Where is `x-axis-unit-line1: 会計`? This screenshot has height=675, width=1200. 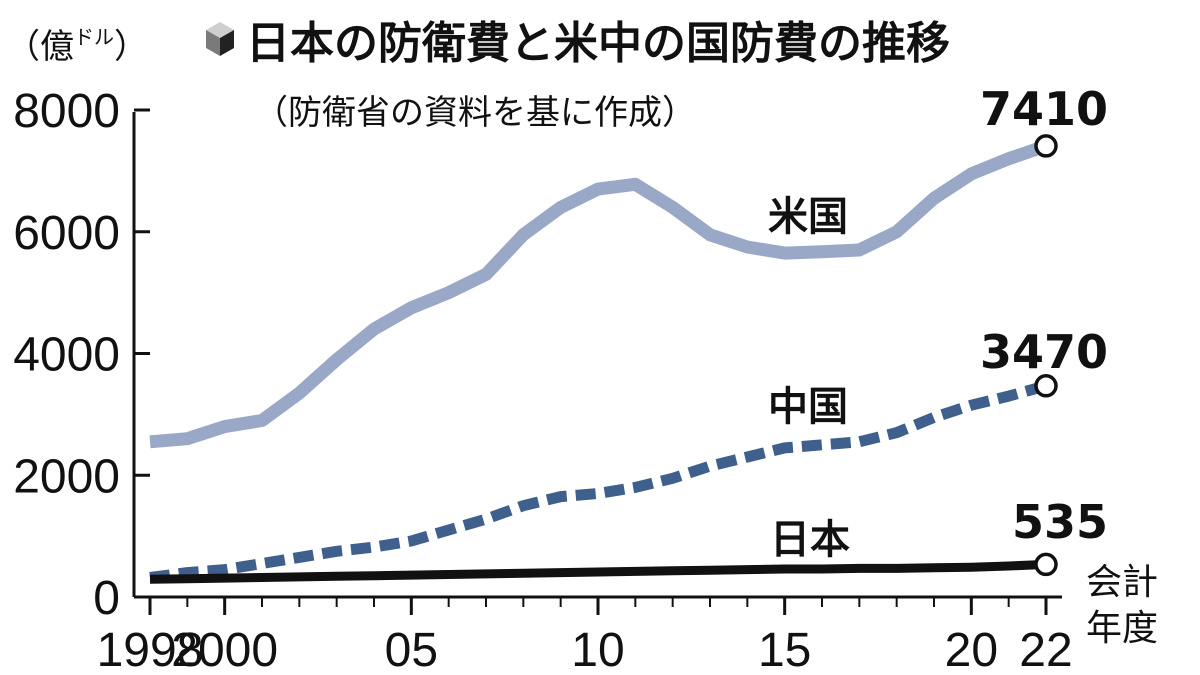 x-axis-unit-line1: 会計 is located at coordinates (1122, 582).